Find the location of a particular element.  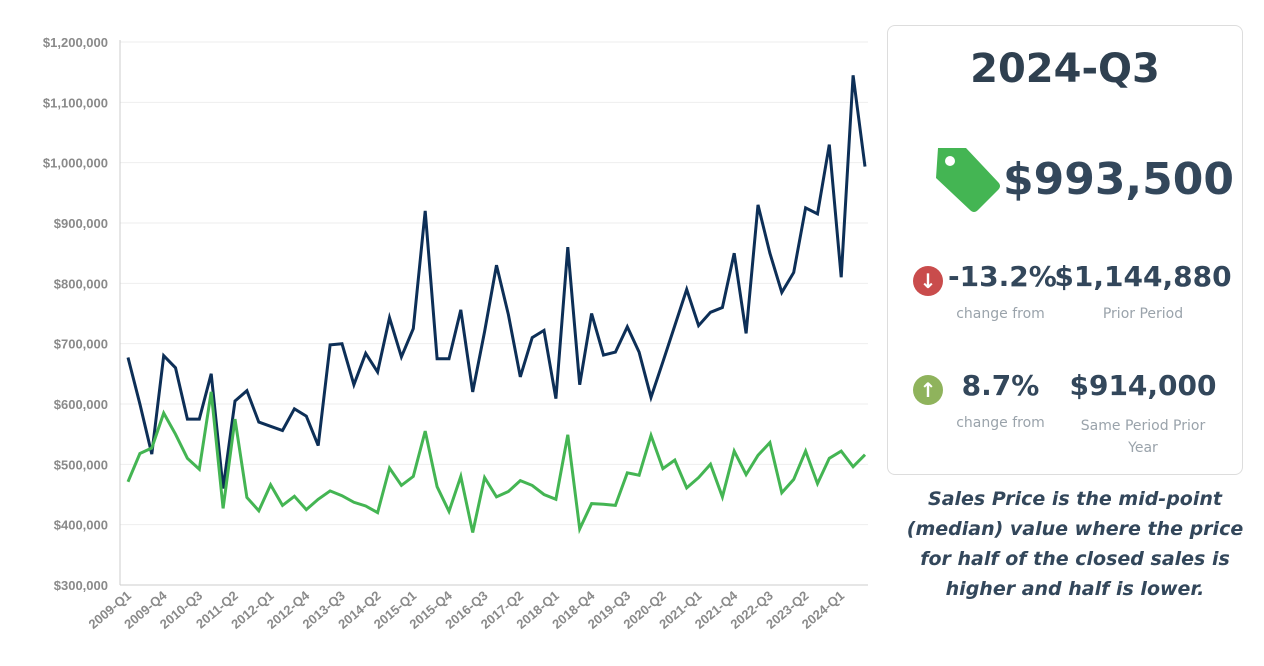

y-tick-label: $500,000 is located at coordinates (81, 464).